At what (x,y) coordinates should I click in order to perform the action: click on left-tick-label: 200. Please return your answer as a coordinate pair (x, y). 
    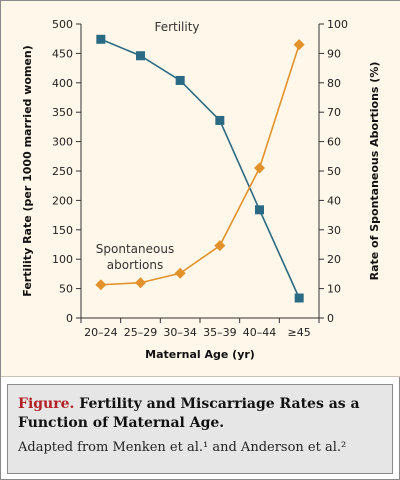
    Looking at the image, I should click on (62, 200).